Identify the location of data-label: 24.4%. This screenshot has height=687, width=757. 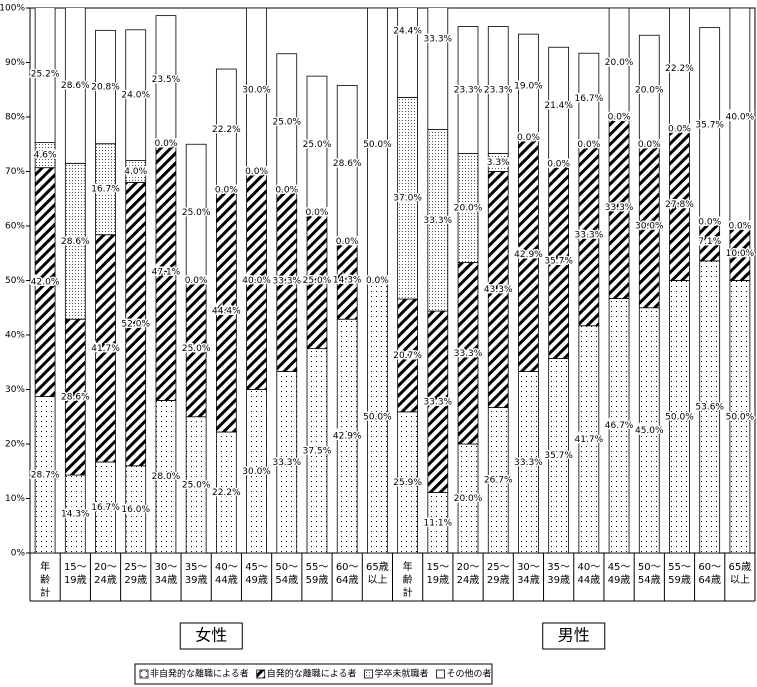
(407, 31).